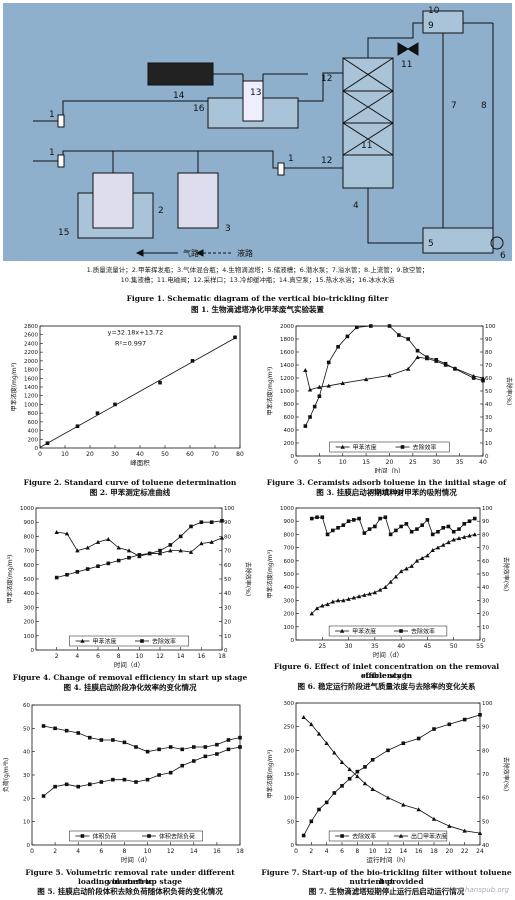  I want to click on legend-box, so click(389, 447).